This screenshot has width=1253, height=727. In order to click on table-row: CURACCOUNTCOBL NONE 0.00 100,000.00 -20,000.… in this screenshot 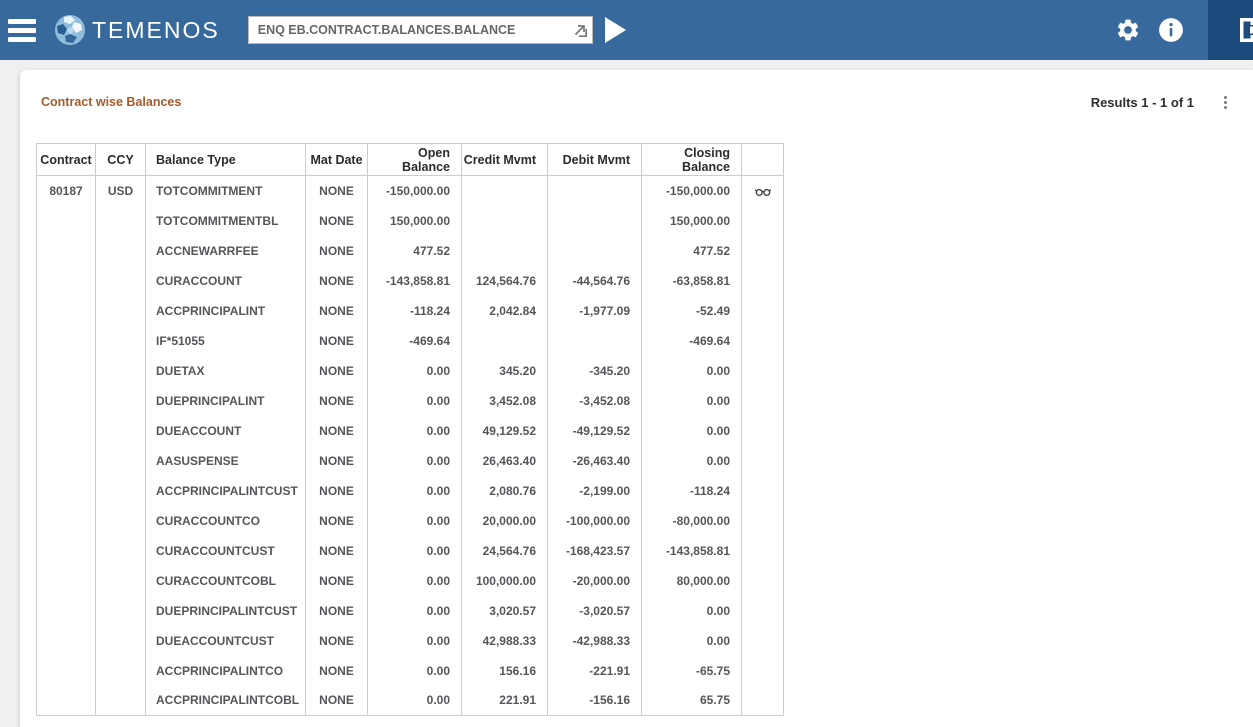, I will do `click(410, 580)`.